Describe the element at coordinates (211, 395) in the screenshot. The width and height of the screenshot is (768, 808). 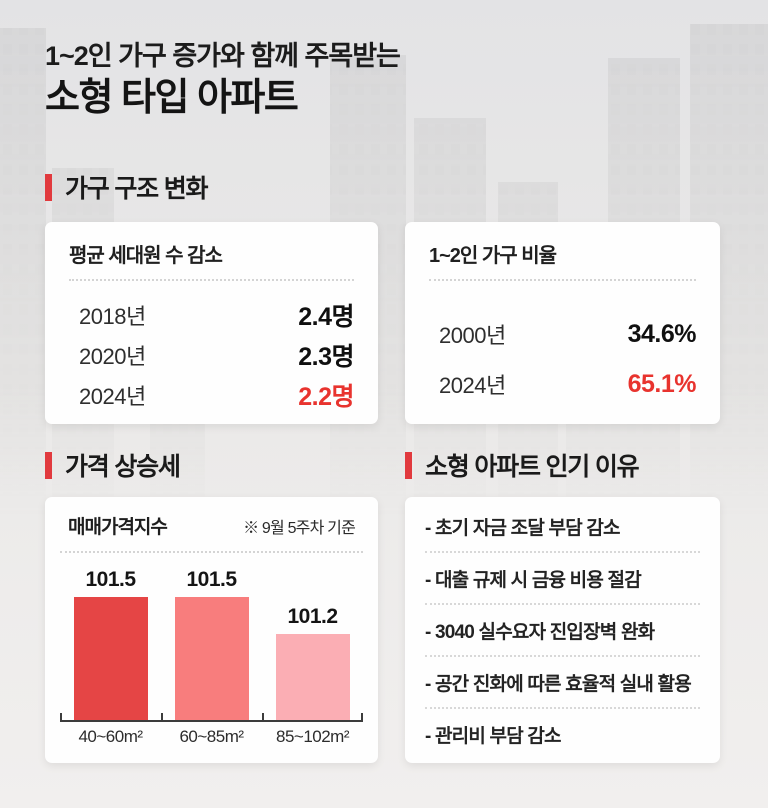
I see `stat-row: 2024년 2.2명` at that location.